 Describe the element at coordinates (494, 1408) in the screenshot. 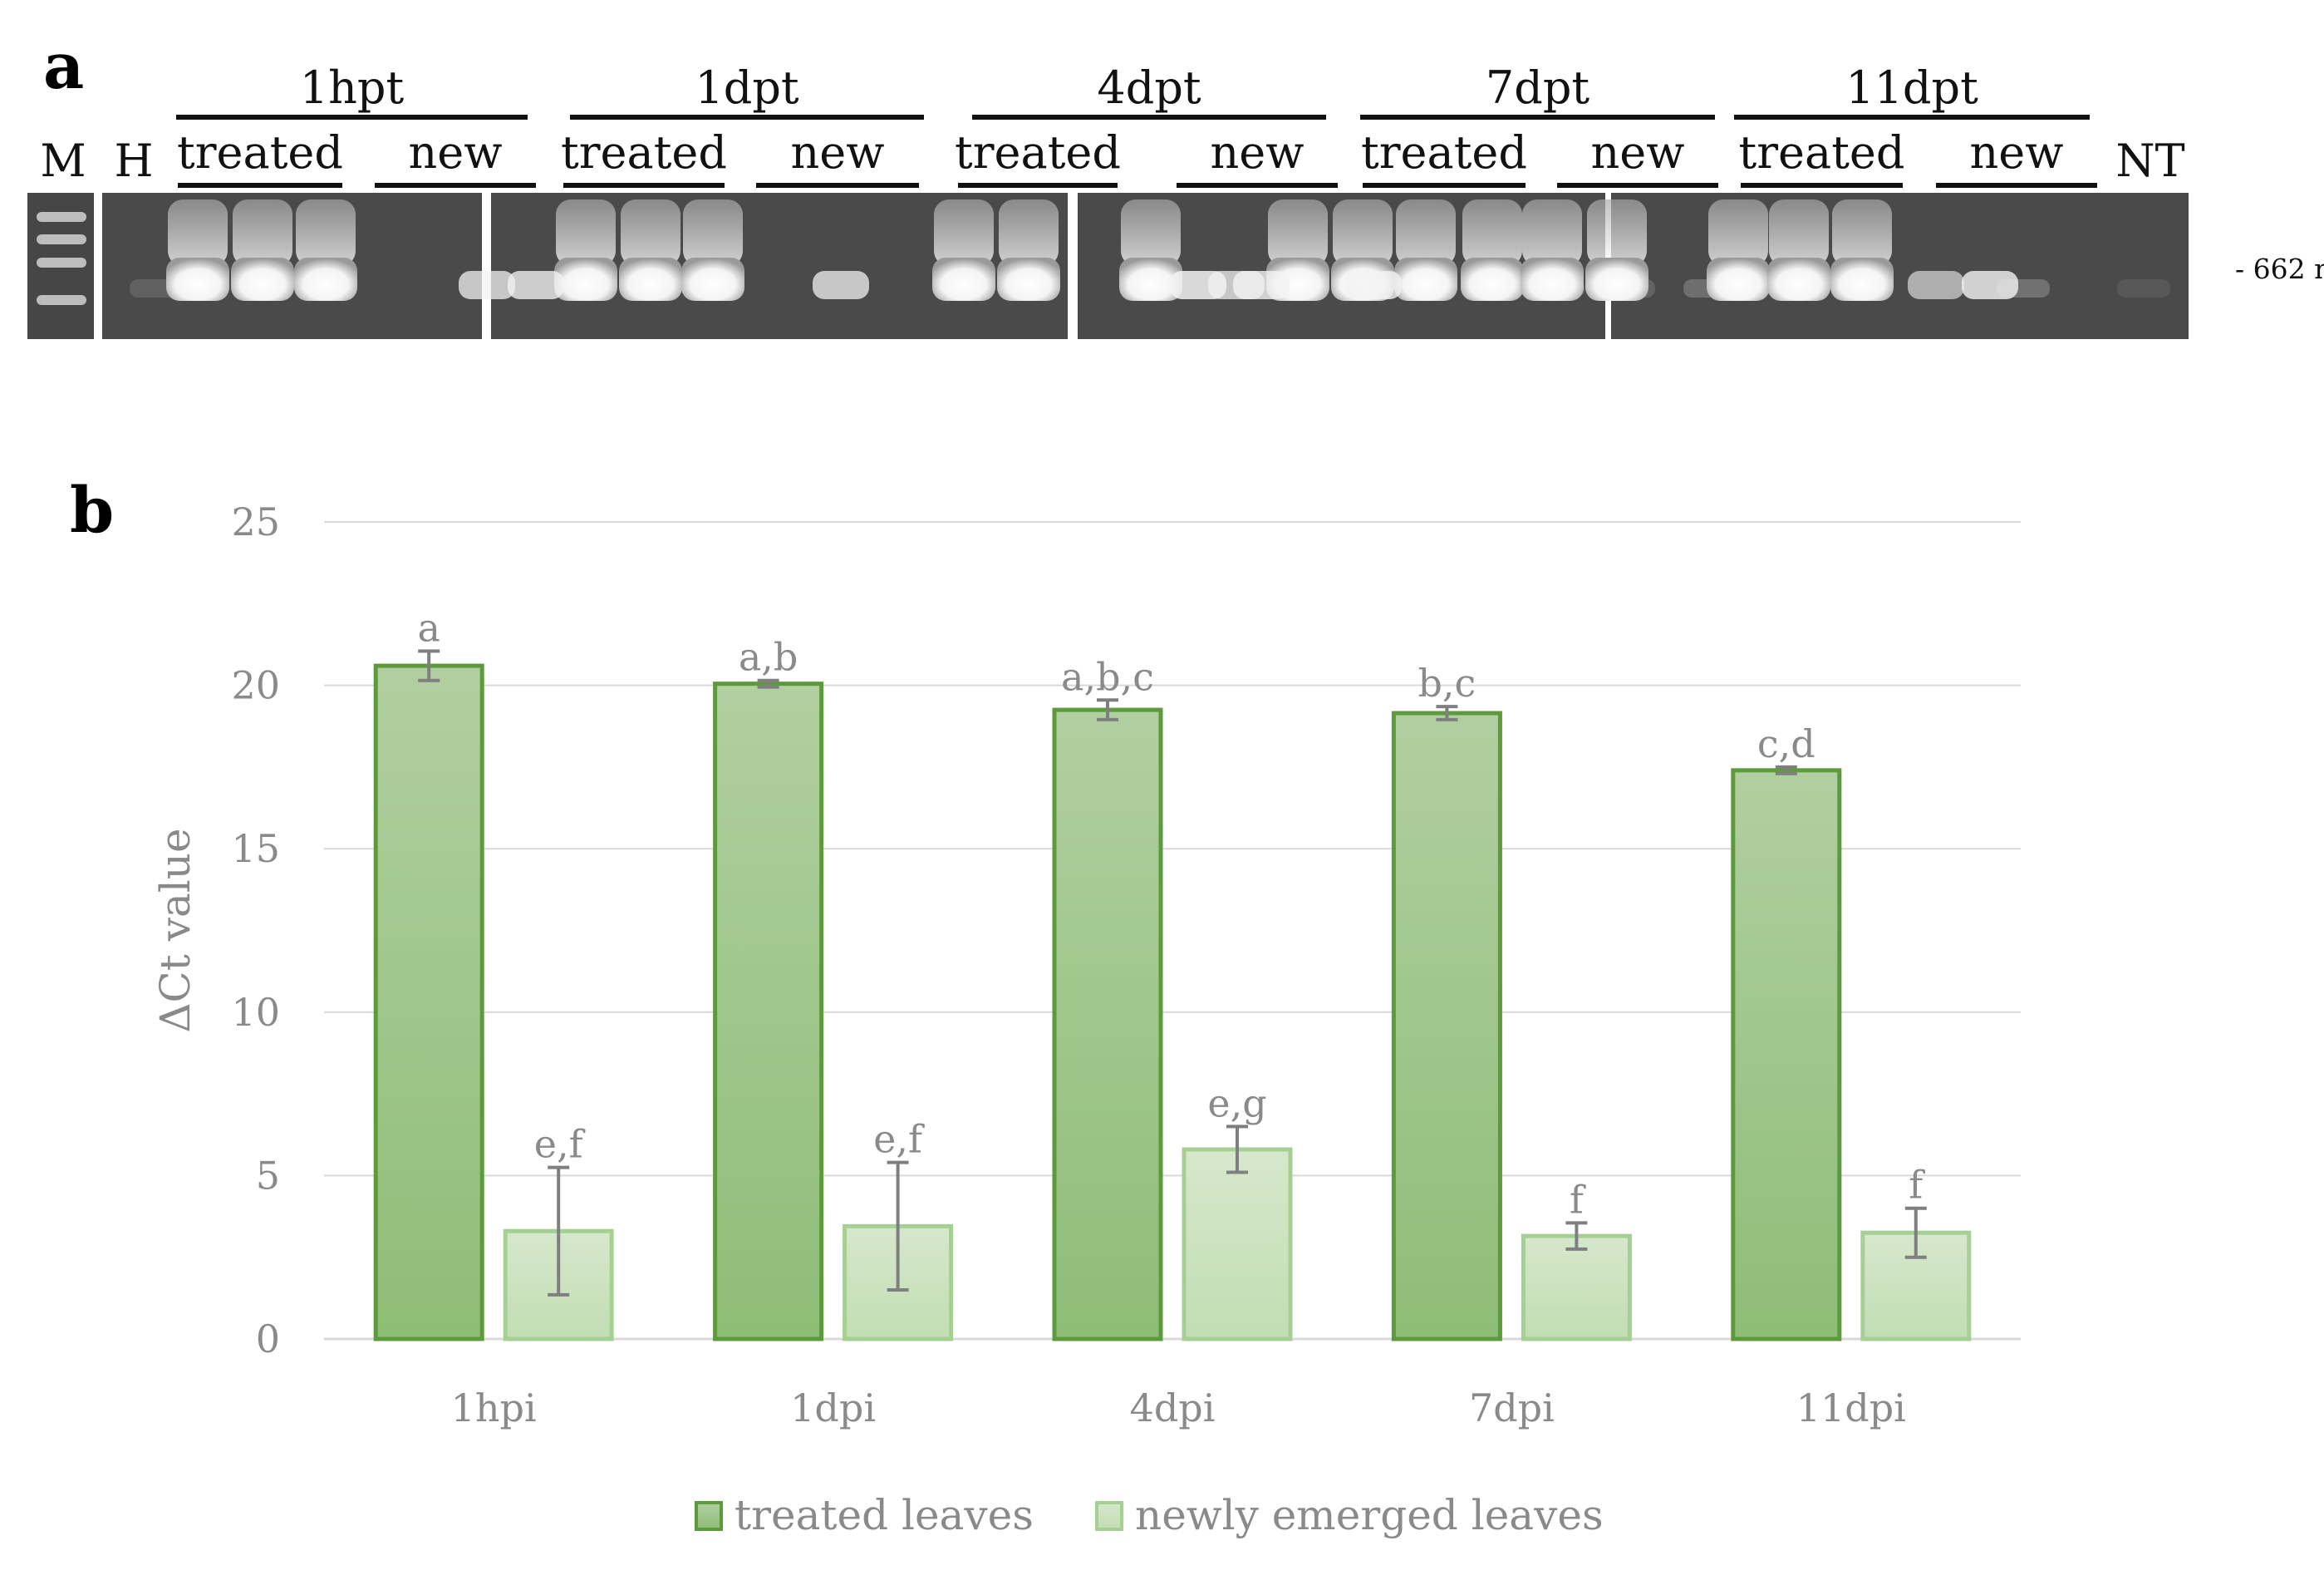

I see `x-tick-label: 1hpi` at that location.